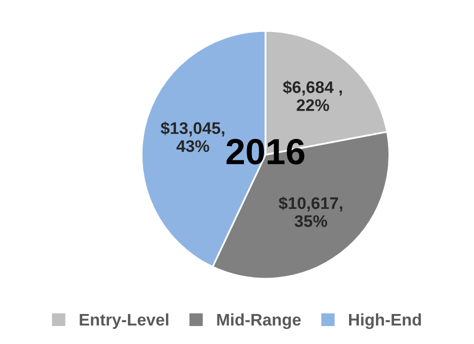  What do you see at coordinates (310, 212) in the screenshot?
I see `data-label: $10,617, 35%` at bounding box center [310, 212].